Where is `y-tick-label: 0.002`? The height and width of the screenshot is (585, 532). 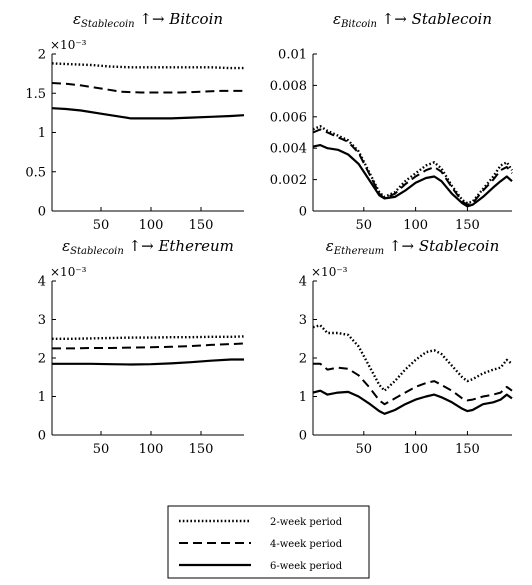
y-tick-label: 0.002 is located at coordinates (288, 180).